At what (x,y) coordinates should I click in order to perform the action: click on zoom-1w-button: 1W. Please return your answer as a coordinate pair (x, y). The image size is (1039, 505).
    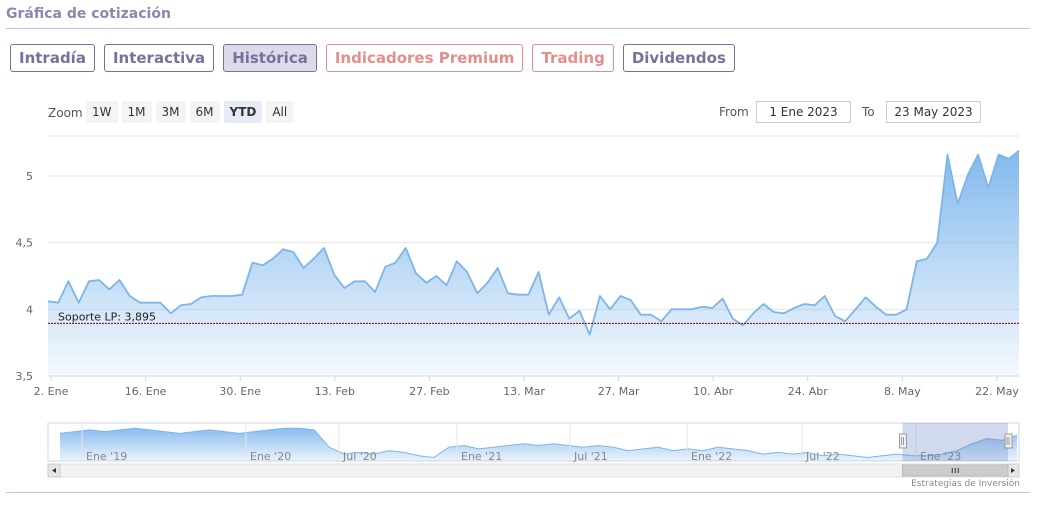
    Looking at the image, I should click on (102, 112).